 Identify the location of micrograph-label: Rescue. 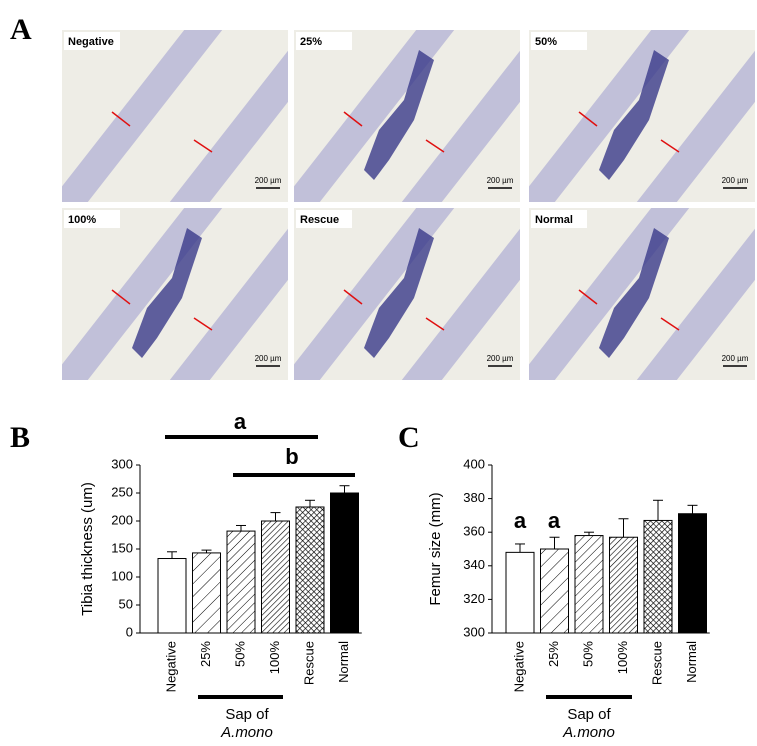
(319, 220).